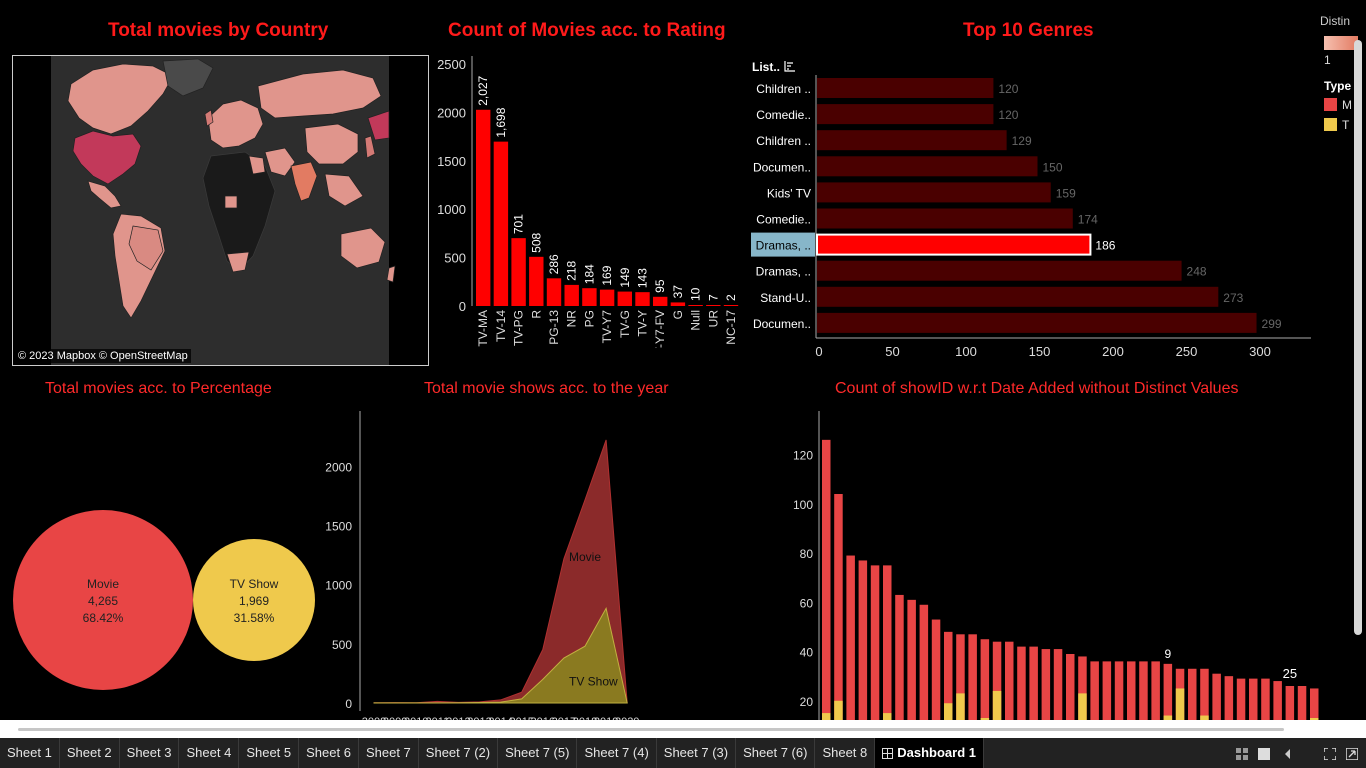  I want to click on sheet-tab: Sheet 4, so click(209, 753).